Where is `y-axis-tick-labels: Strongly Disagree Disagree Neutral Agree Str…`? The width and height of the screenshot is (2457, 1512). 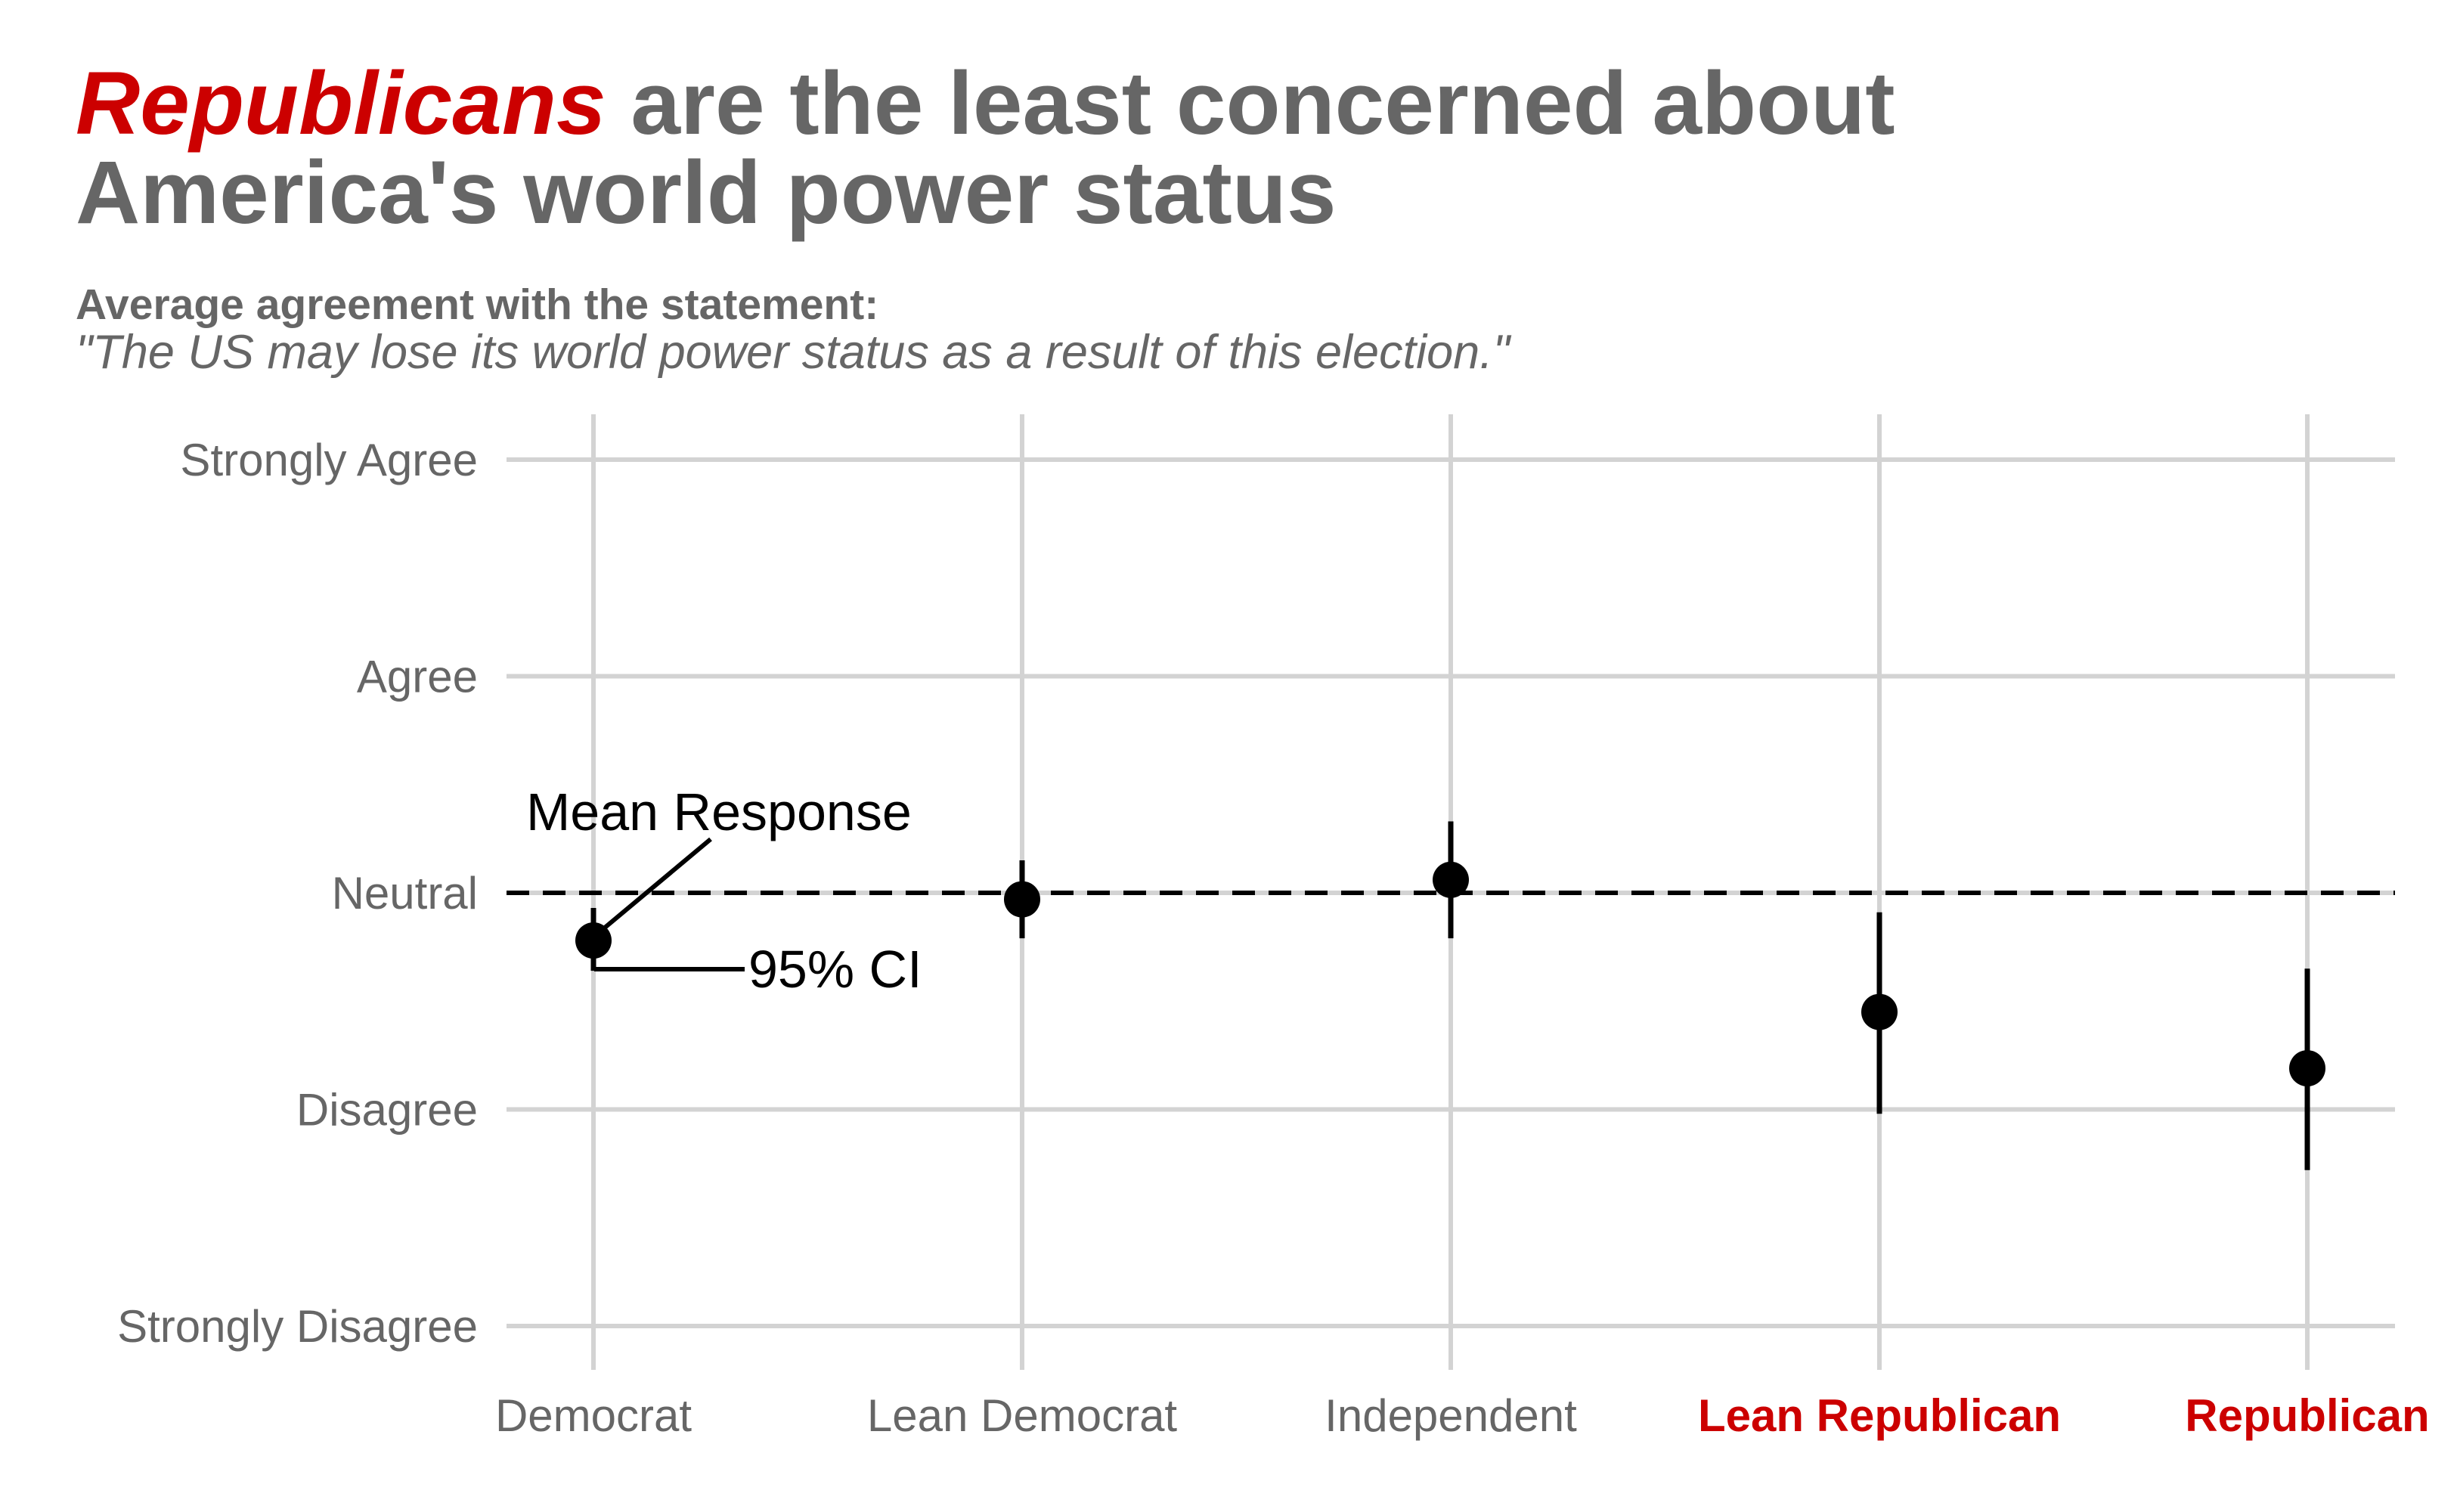 y-axis-tick-labels: Strongly Disagree Disagree Neutral Agree Str… is located at coordinates (297, 893).